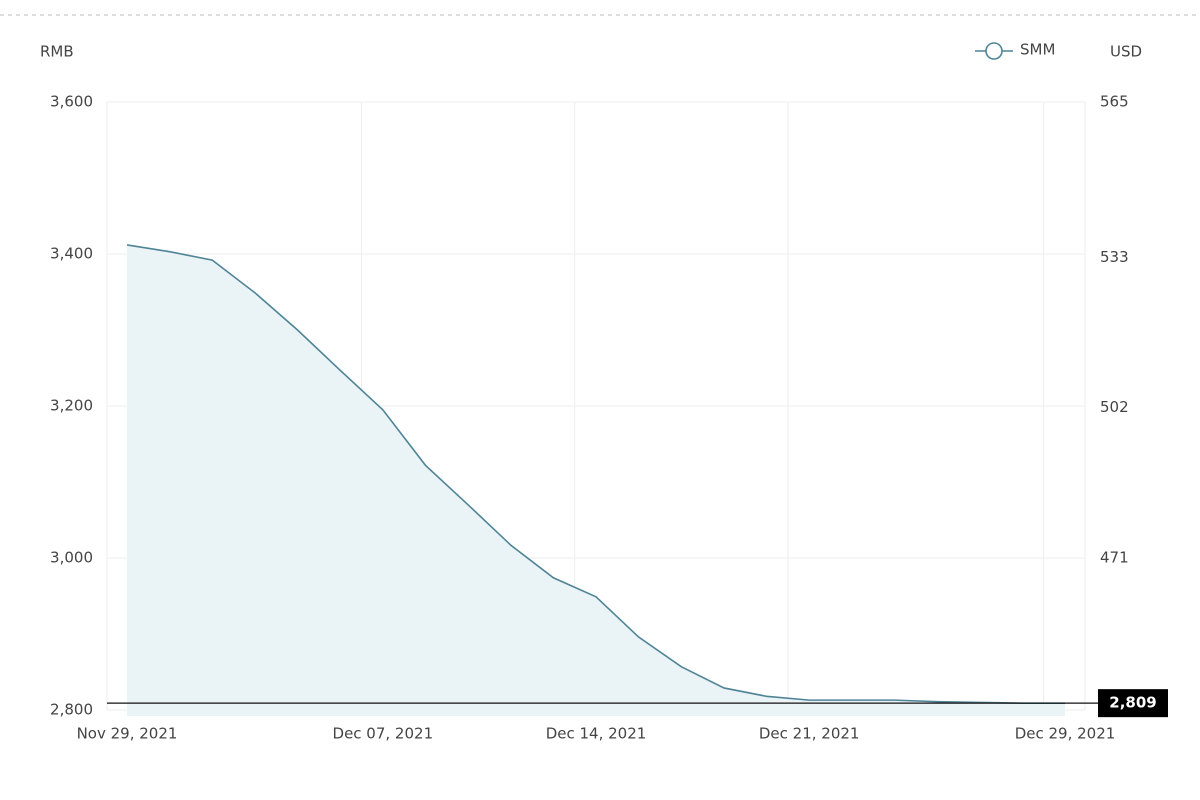  What do you see at coordinates (1126, 52) in the screenshot?
I see `y2-axis-label: USD` at bounding box center [1126, 52].